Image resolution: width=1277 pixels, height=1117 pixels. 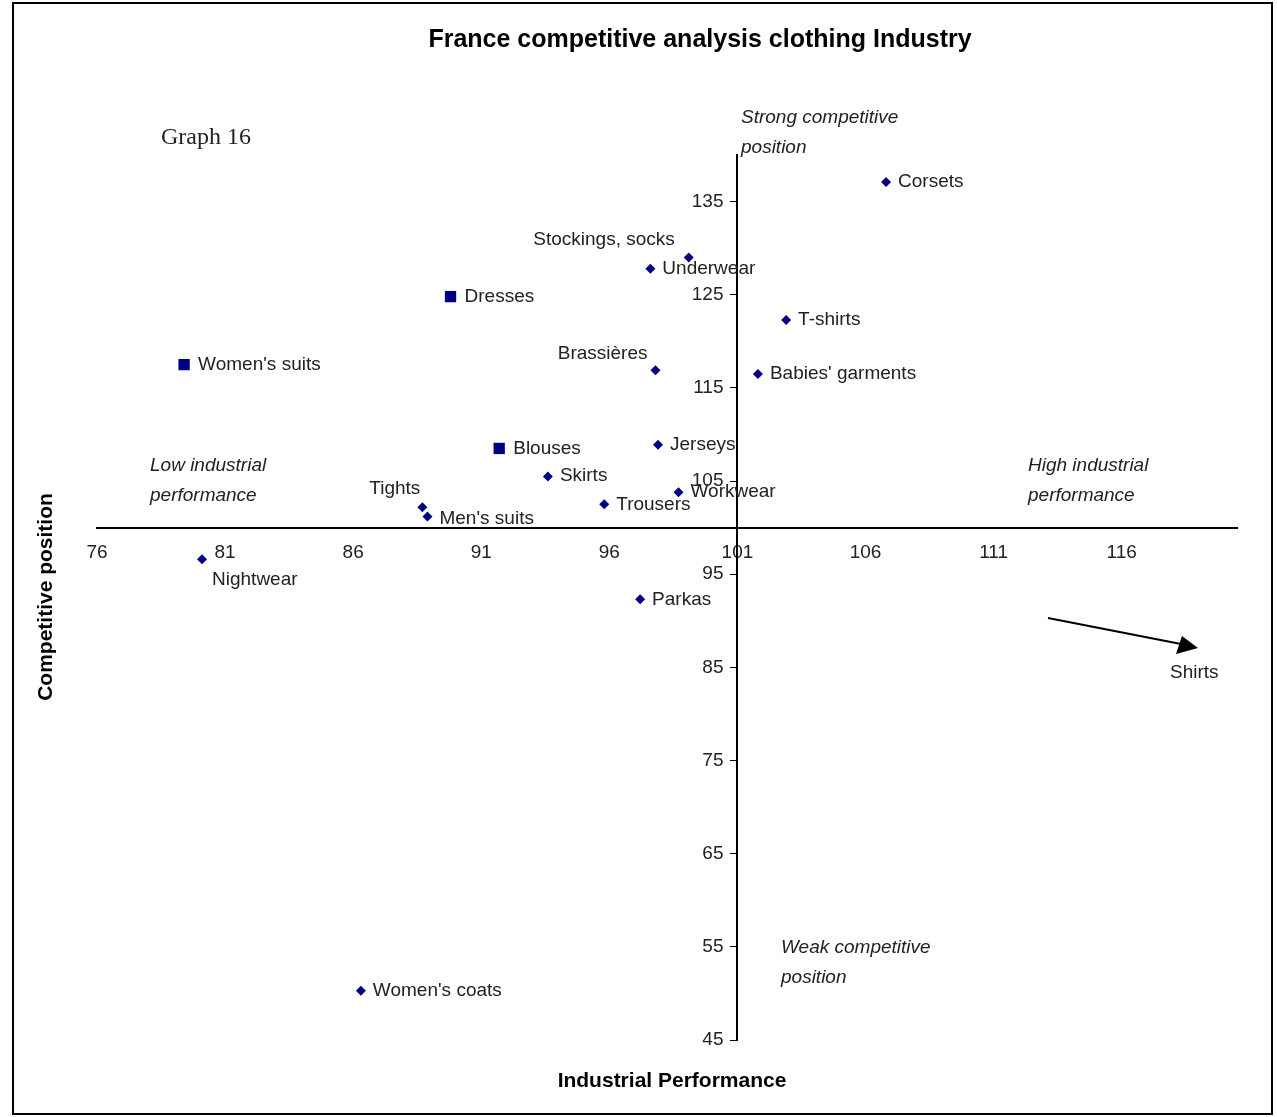 I want to click on x-tick-label: 111, so click(x=994, y=552).